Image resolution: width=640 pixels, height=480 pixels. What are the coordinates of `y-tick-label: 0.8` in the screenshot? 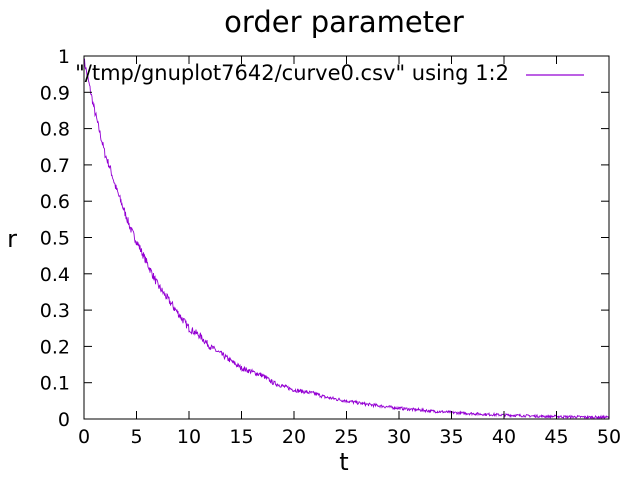 It's located at (55, 130).